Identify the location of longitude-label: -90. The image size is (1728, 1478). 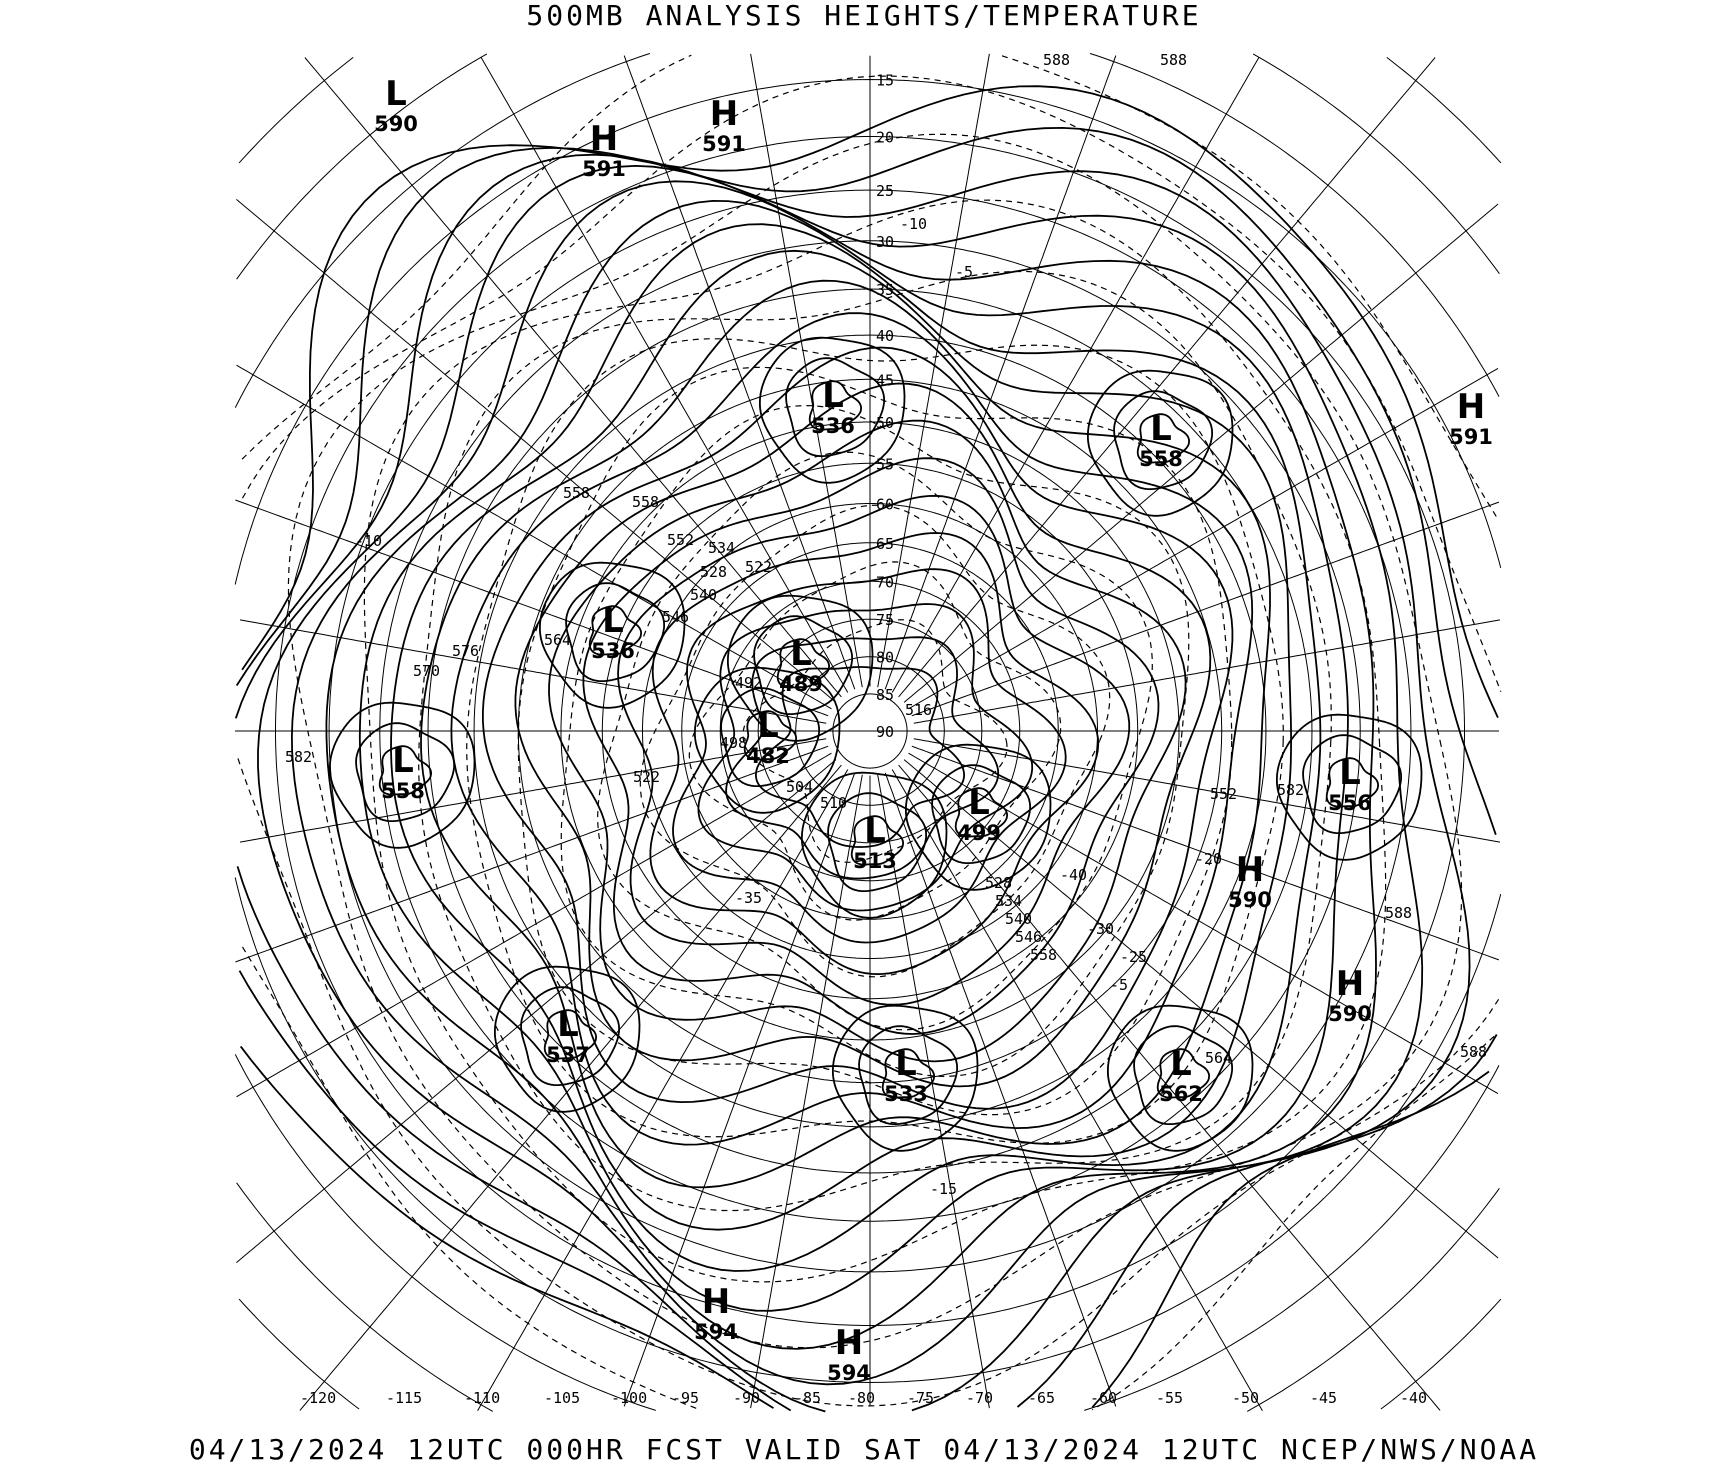
(746, 1398).